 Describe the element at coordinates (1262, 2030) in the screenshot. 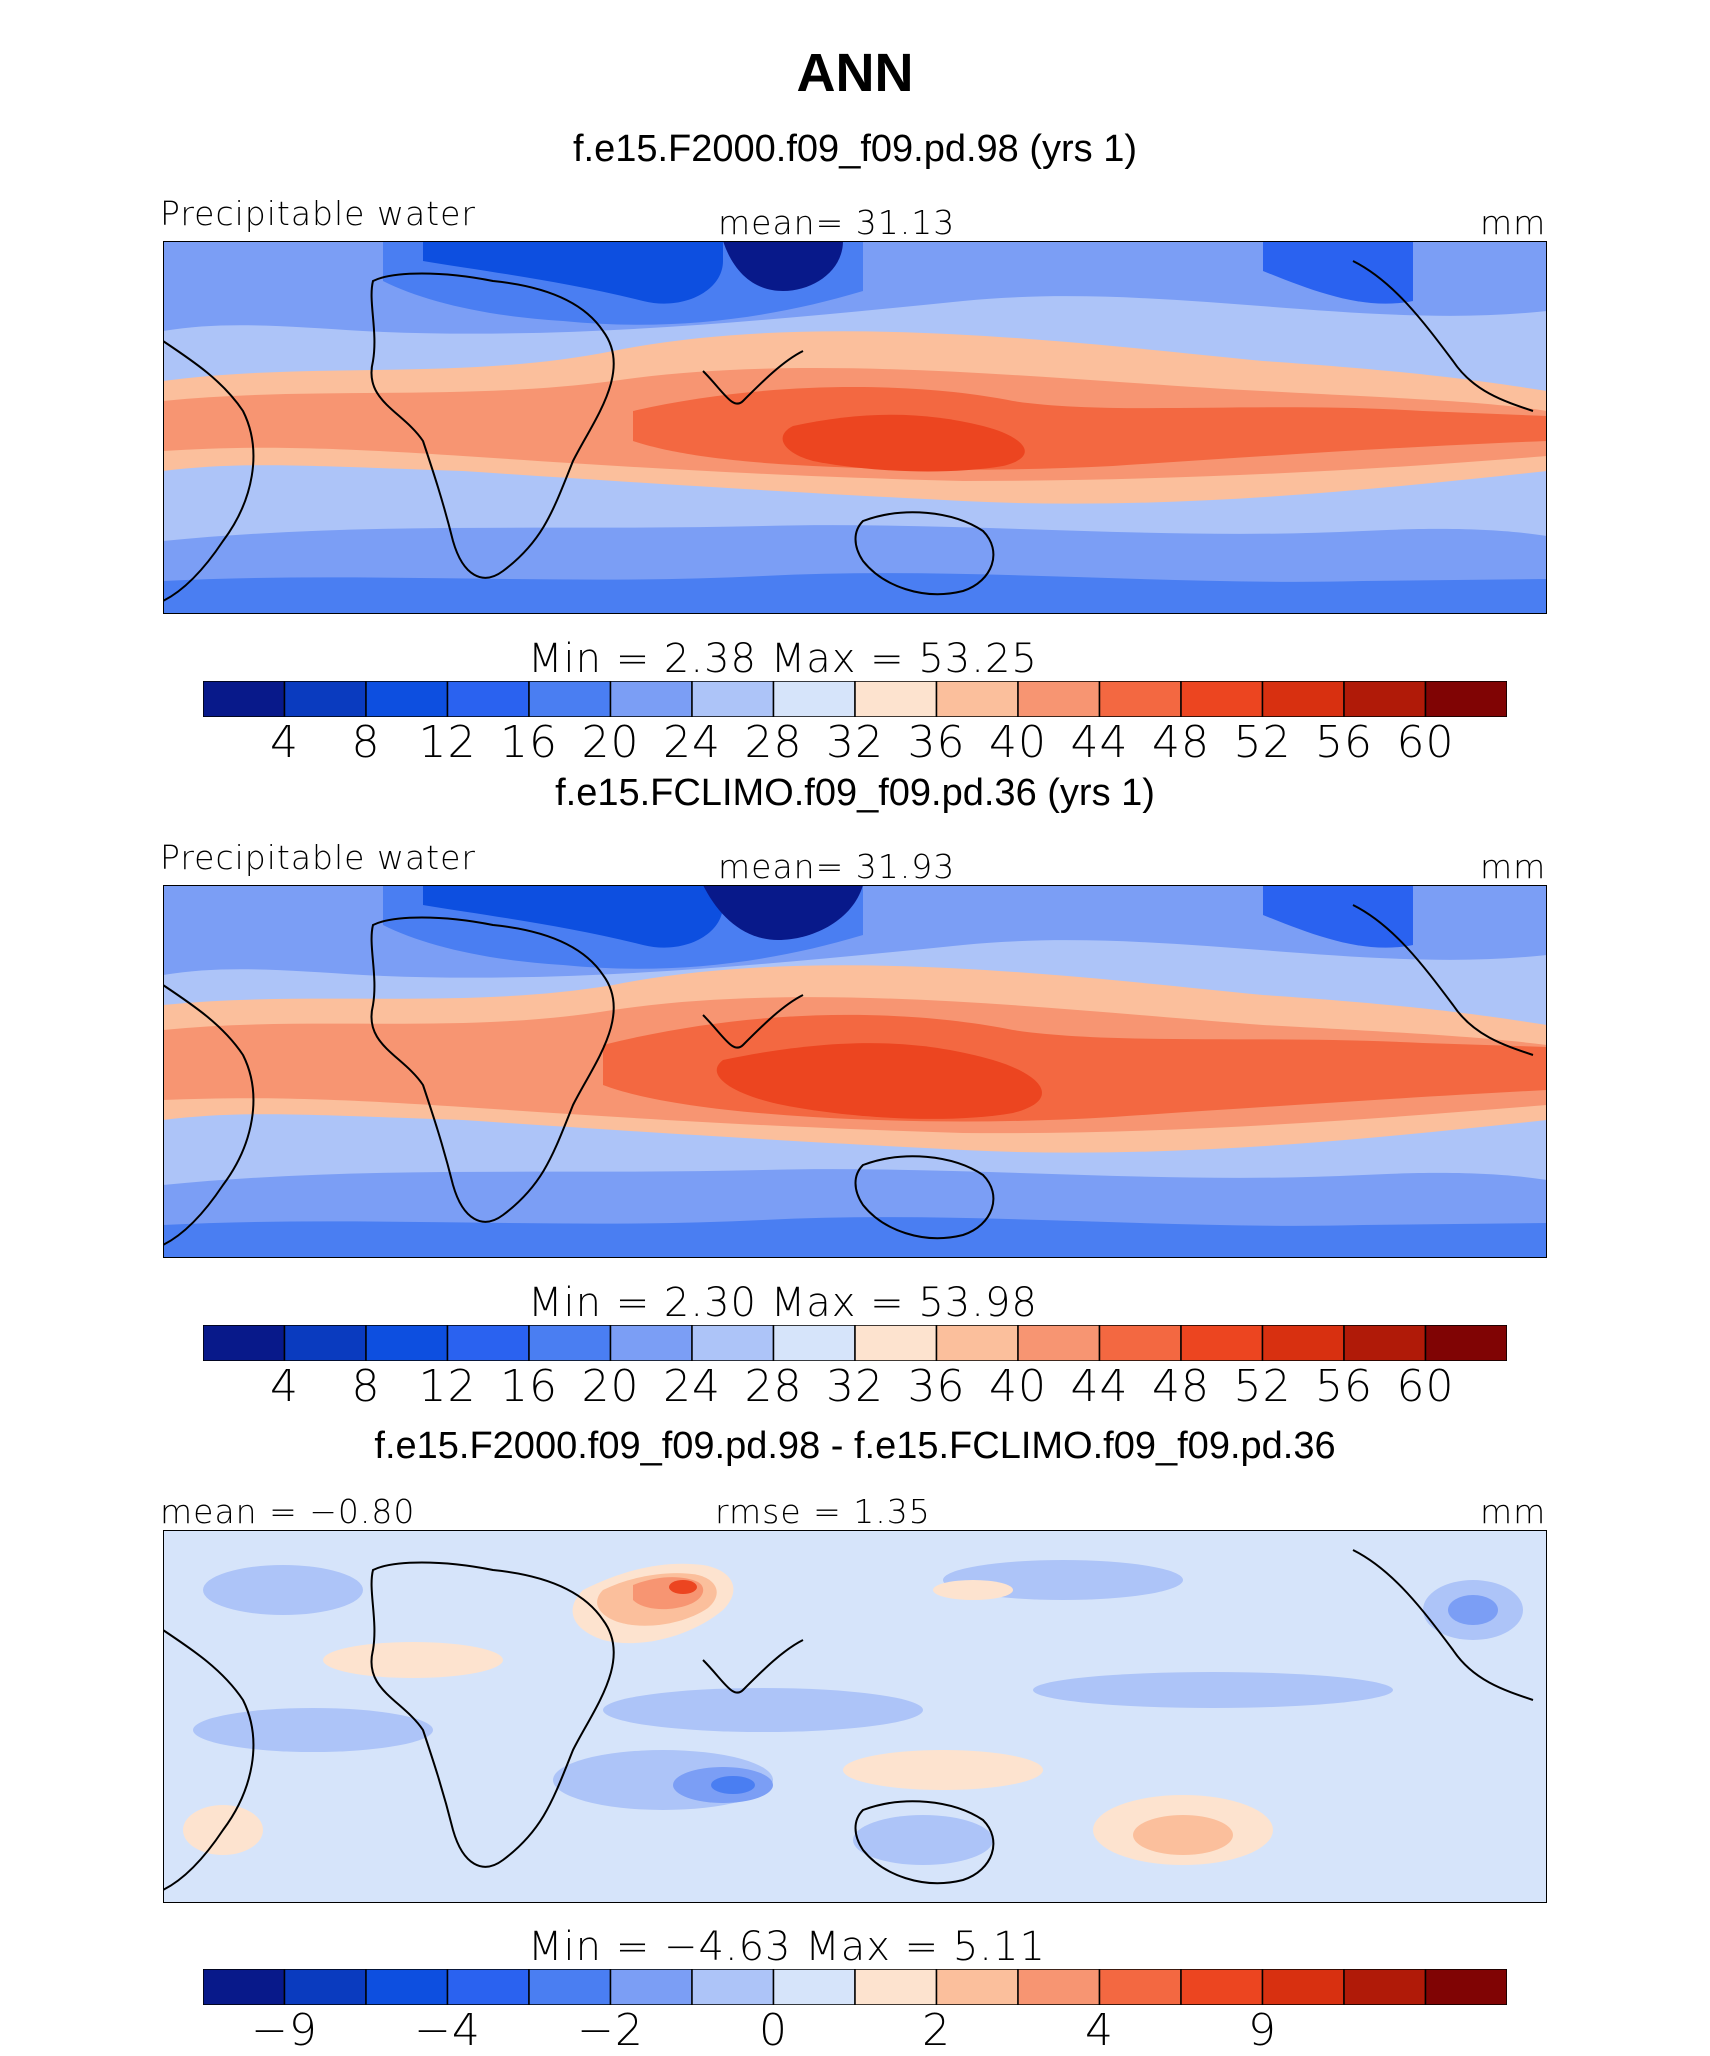

I see `colorbar-tick-label: 9` at that location.